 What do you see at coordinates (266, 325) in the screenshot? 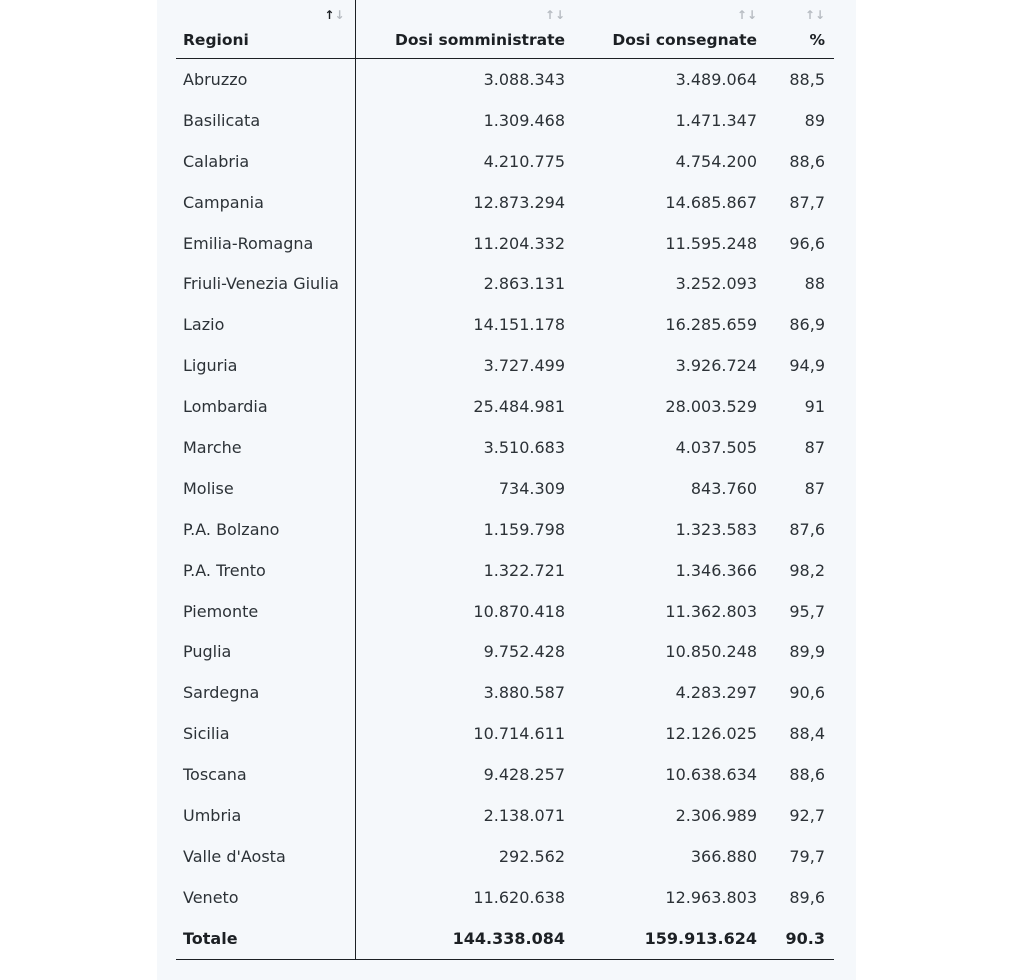
I see `cell-region: Lazio` at bounding box center [266, 325].